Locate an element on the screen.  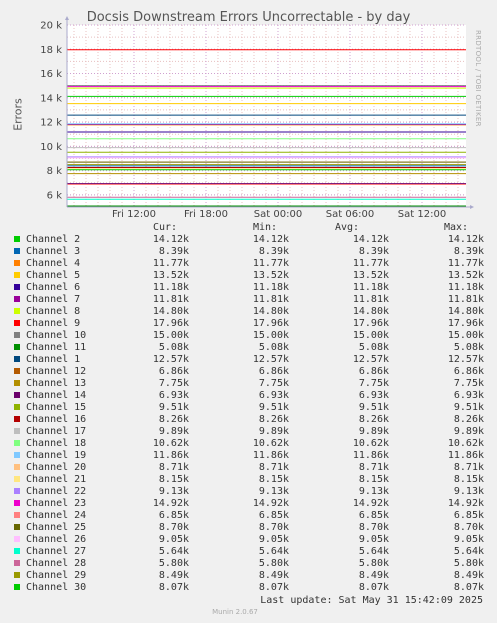
legend-max-value: 5.08k is located at coordinates (468, 347).